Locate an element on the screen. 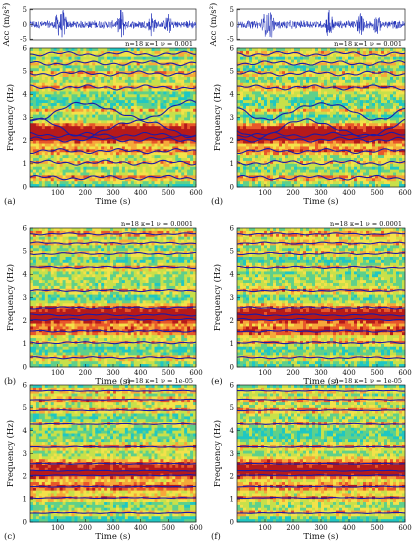 This screenshot has width=415, height=550. panel-label: (f) is located at coordinates (216, 536).